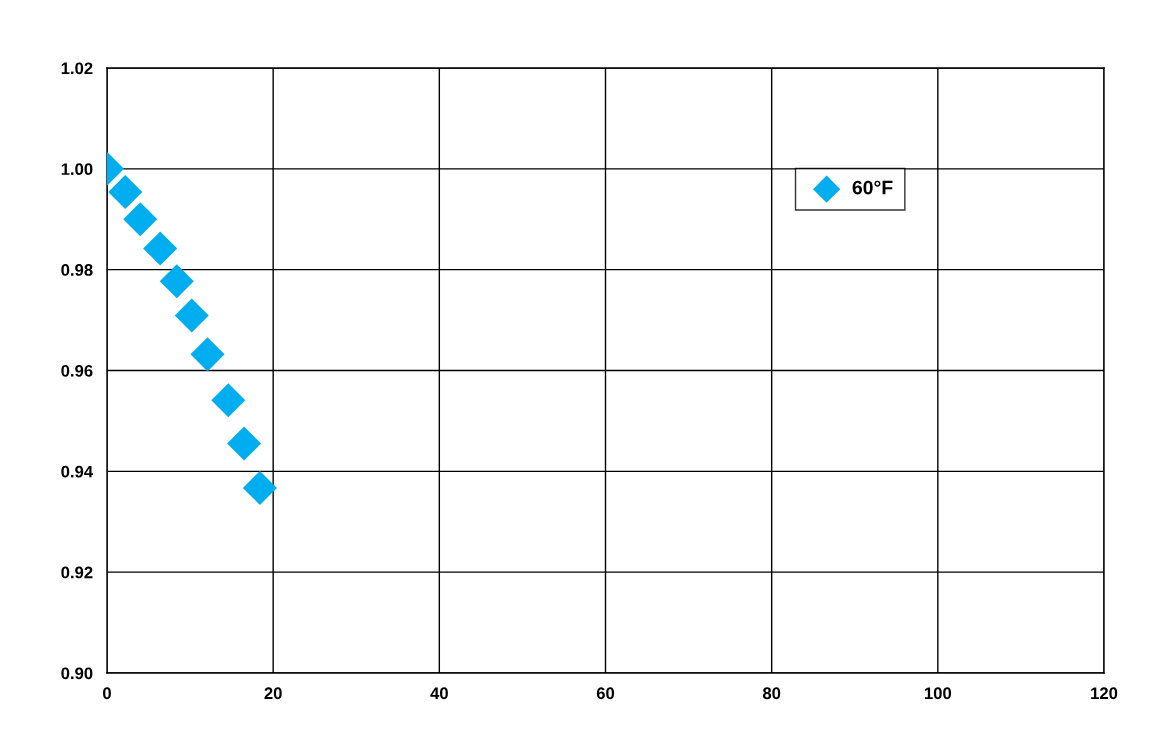 This screenshot has width=1149, height=740. What do you see at coordinates (872, 187) in the screenshot?
I see `legend-label: 60°F` at bounding box center [872, 187].